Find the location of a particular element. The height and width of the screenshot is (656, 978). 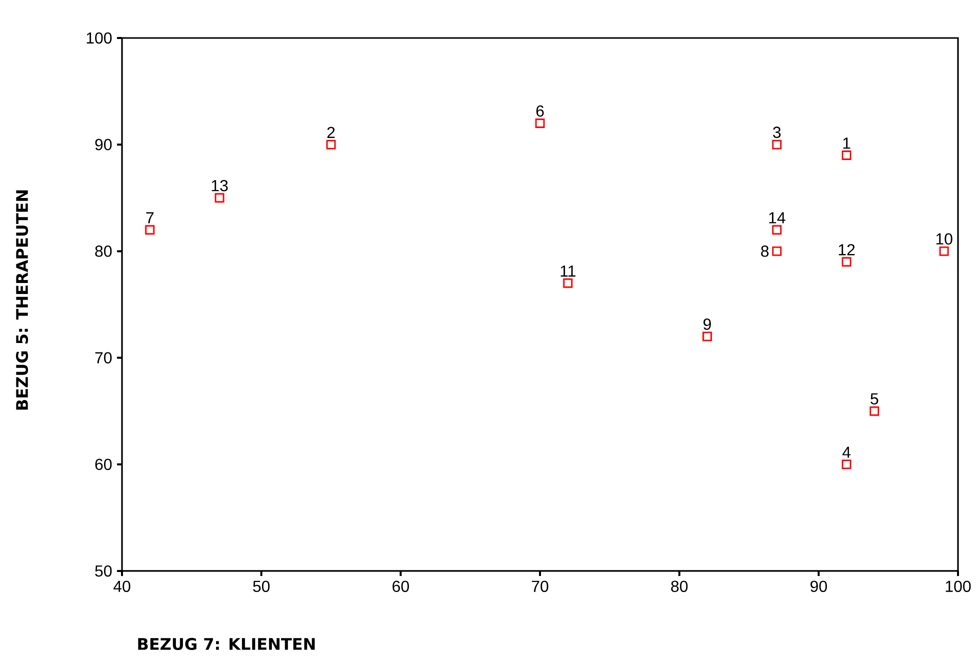

x-axis-title: BEZUG 7: KLIENTEN is located at coordinates (226, 644).